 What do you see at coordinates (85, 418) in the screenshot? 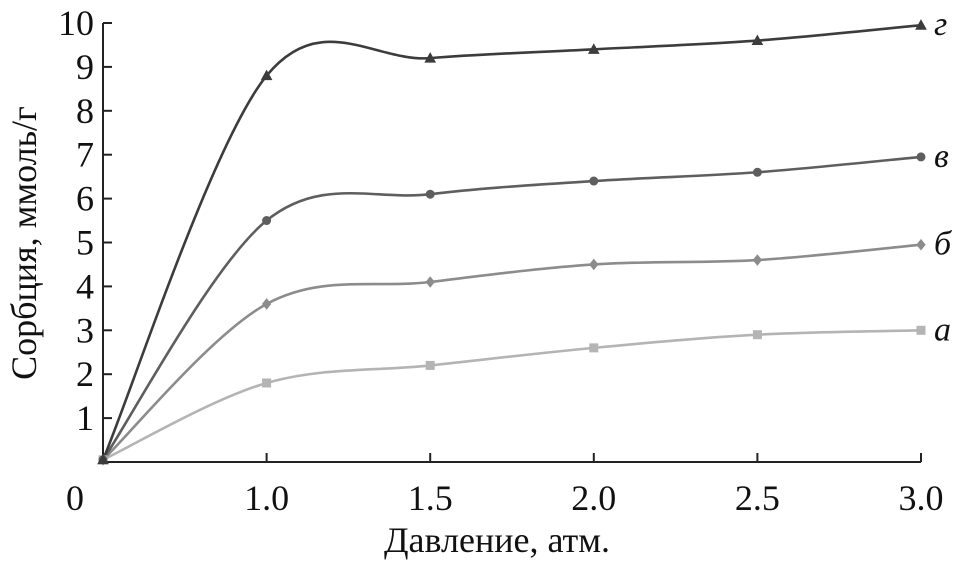
I see `y-tick-label: 1` at bounding box center [85, 418].